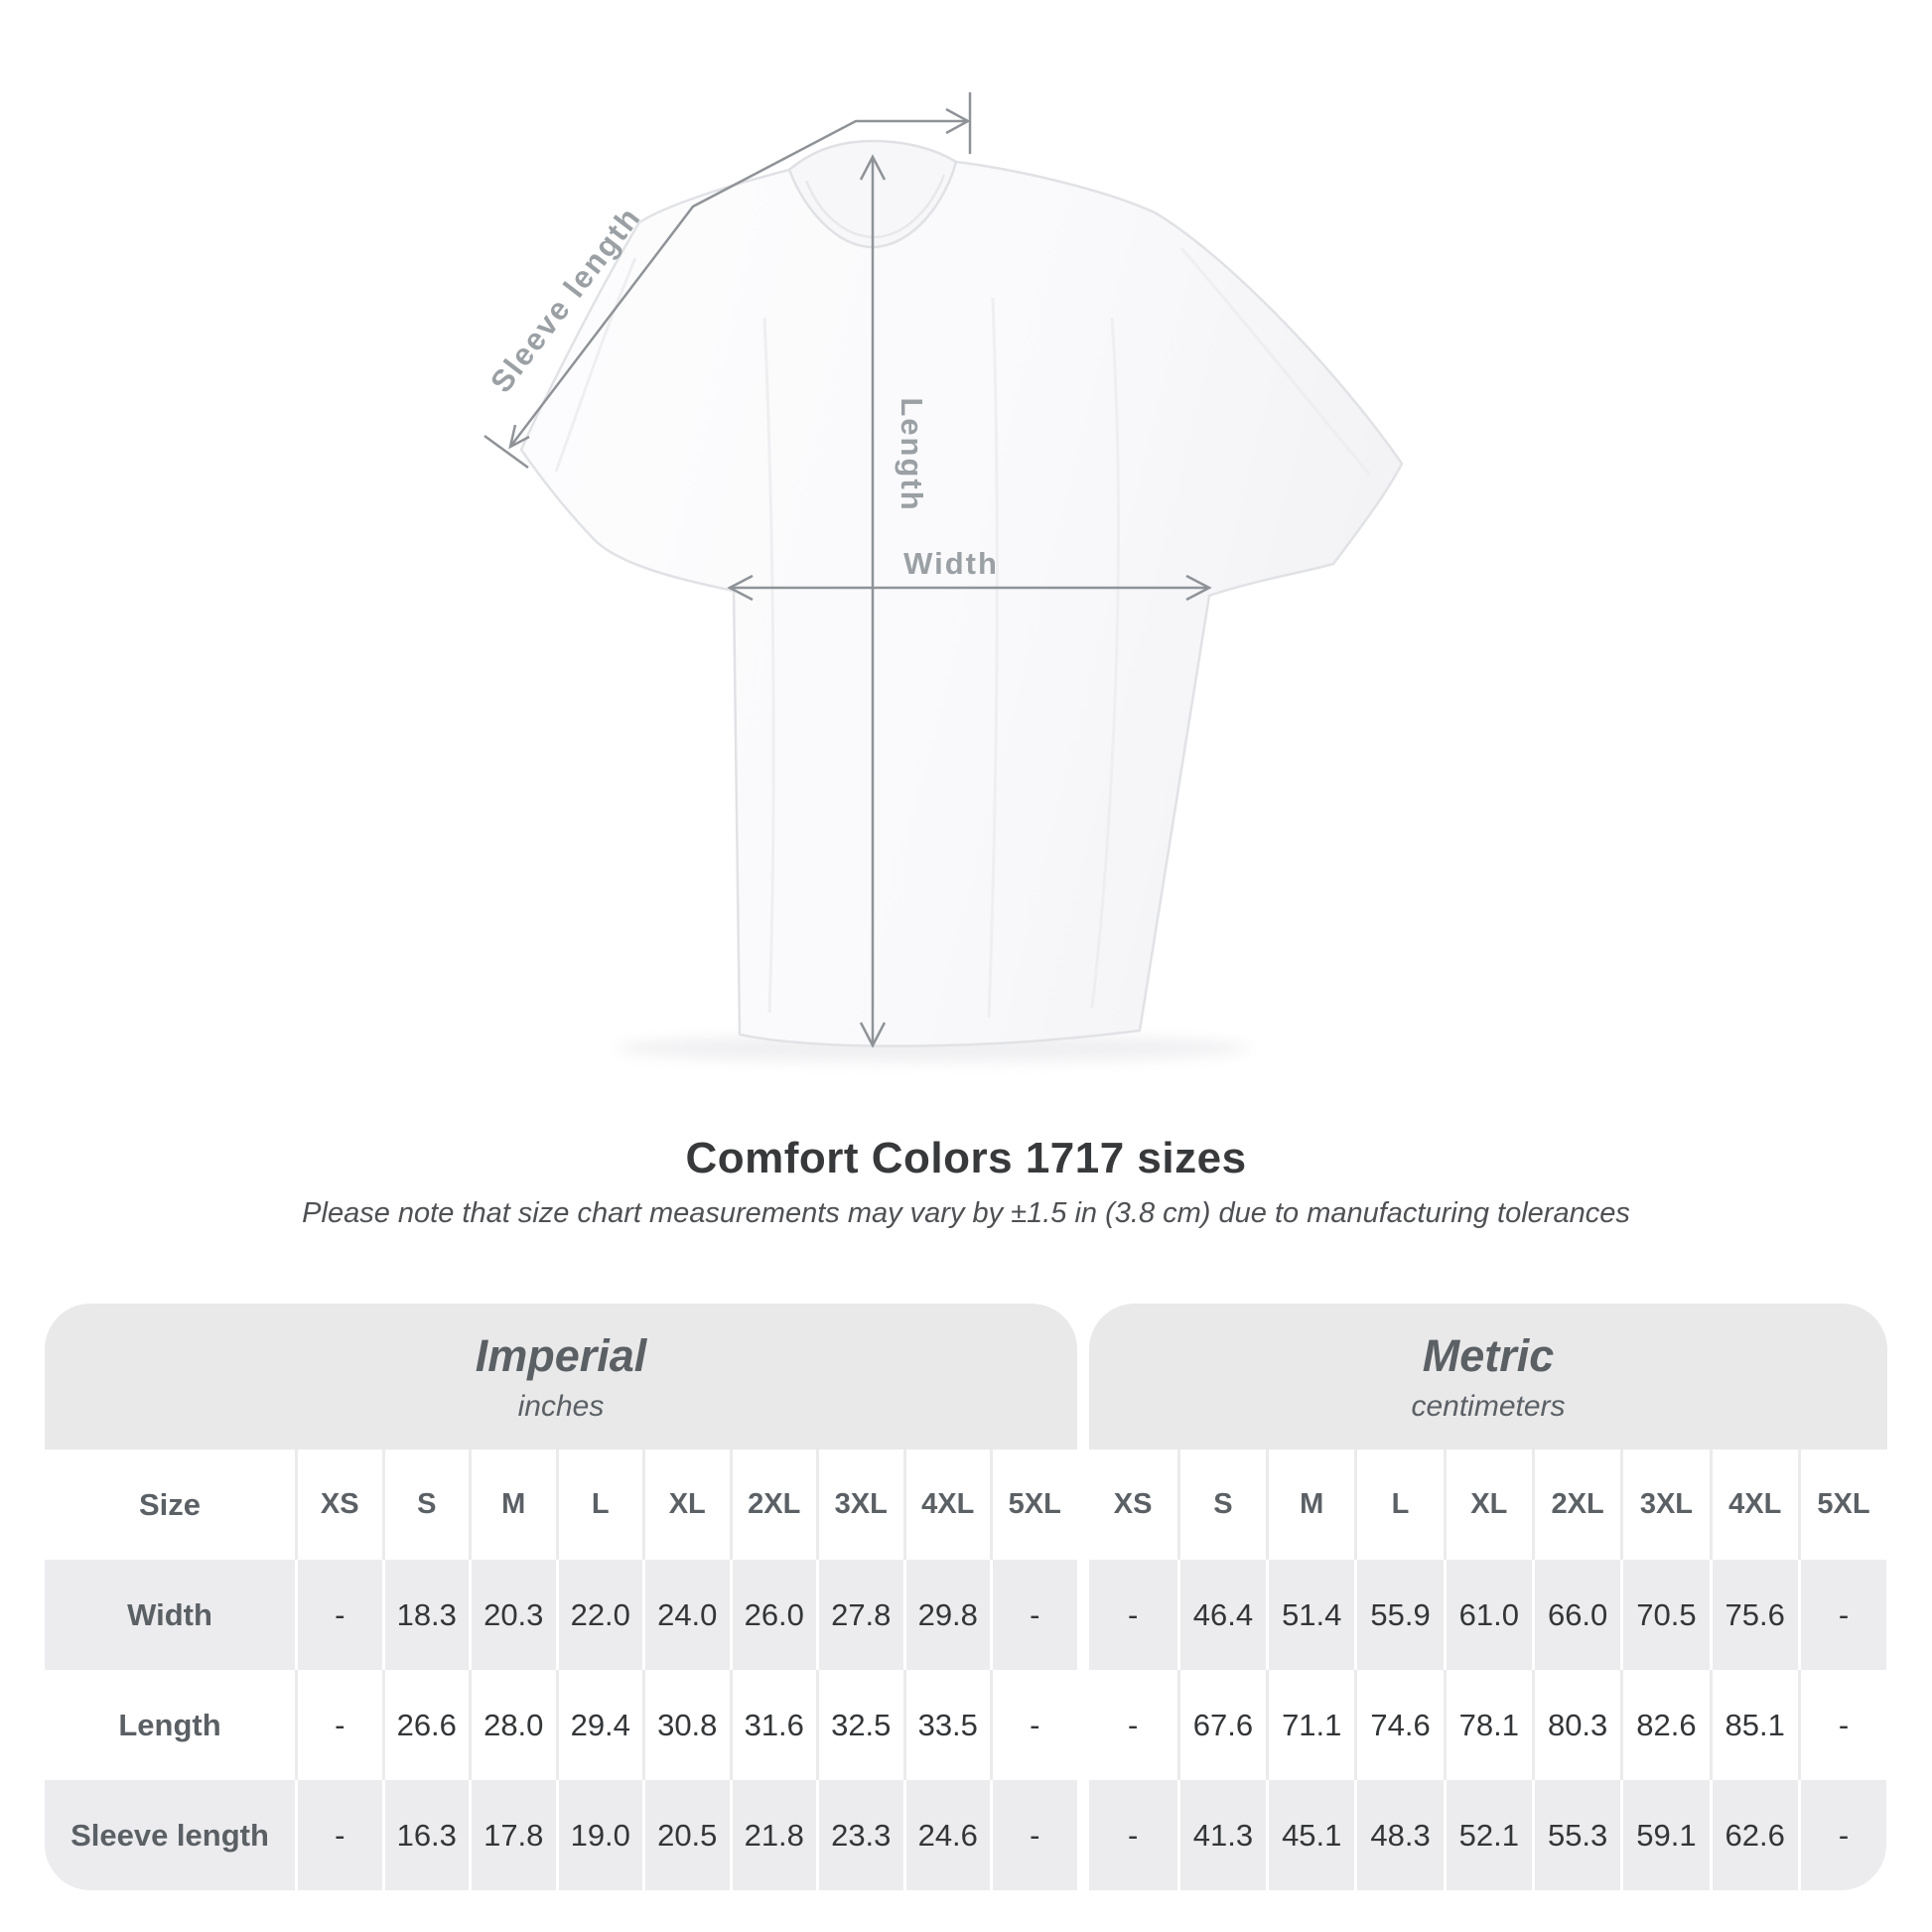 This screenshot has height=1932, width=1932. I want to click on size-value-cell: 66.0, so click(1576, 1615).